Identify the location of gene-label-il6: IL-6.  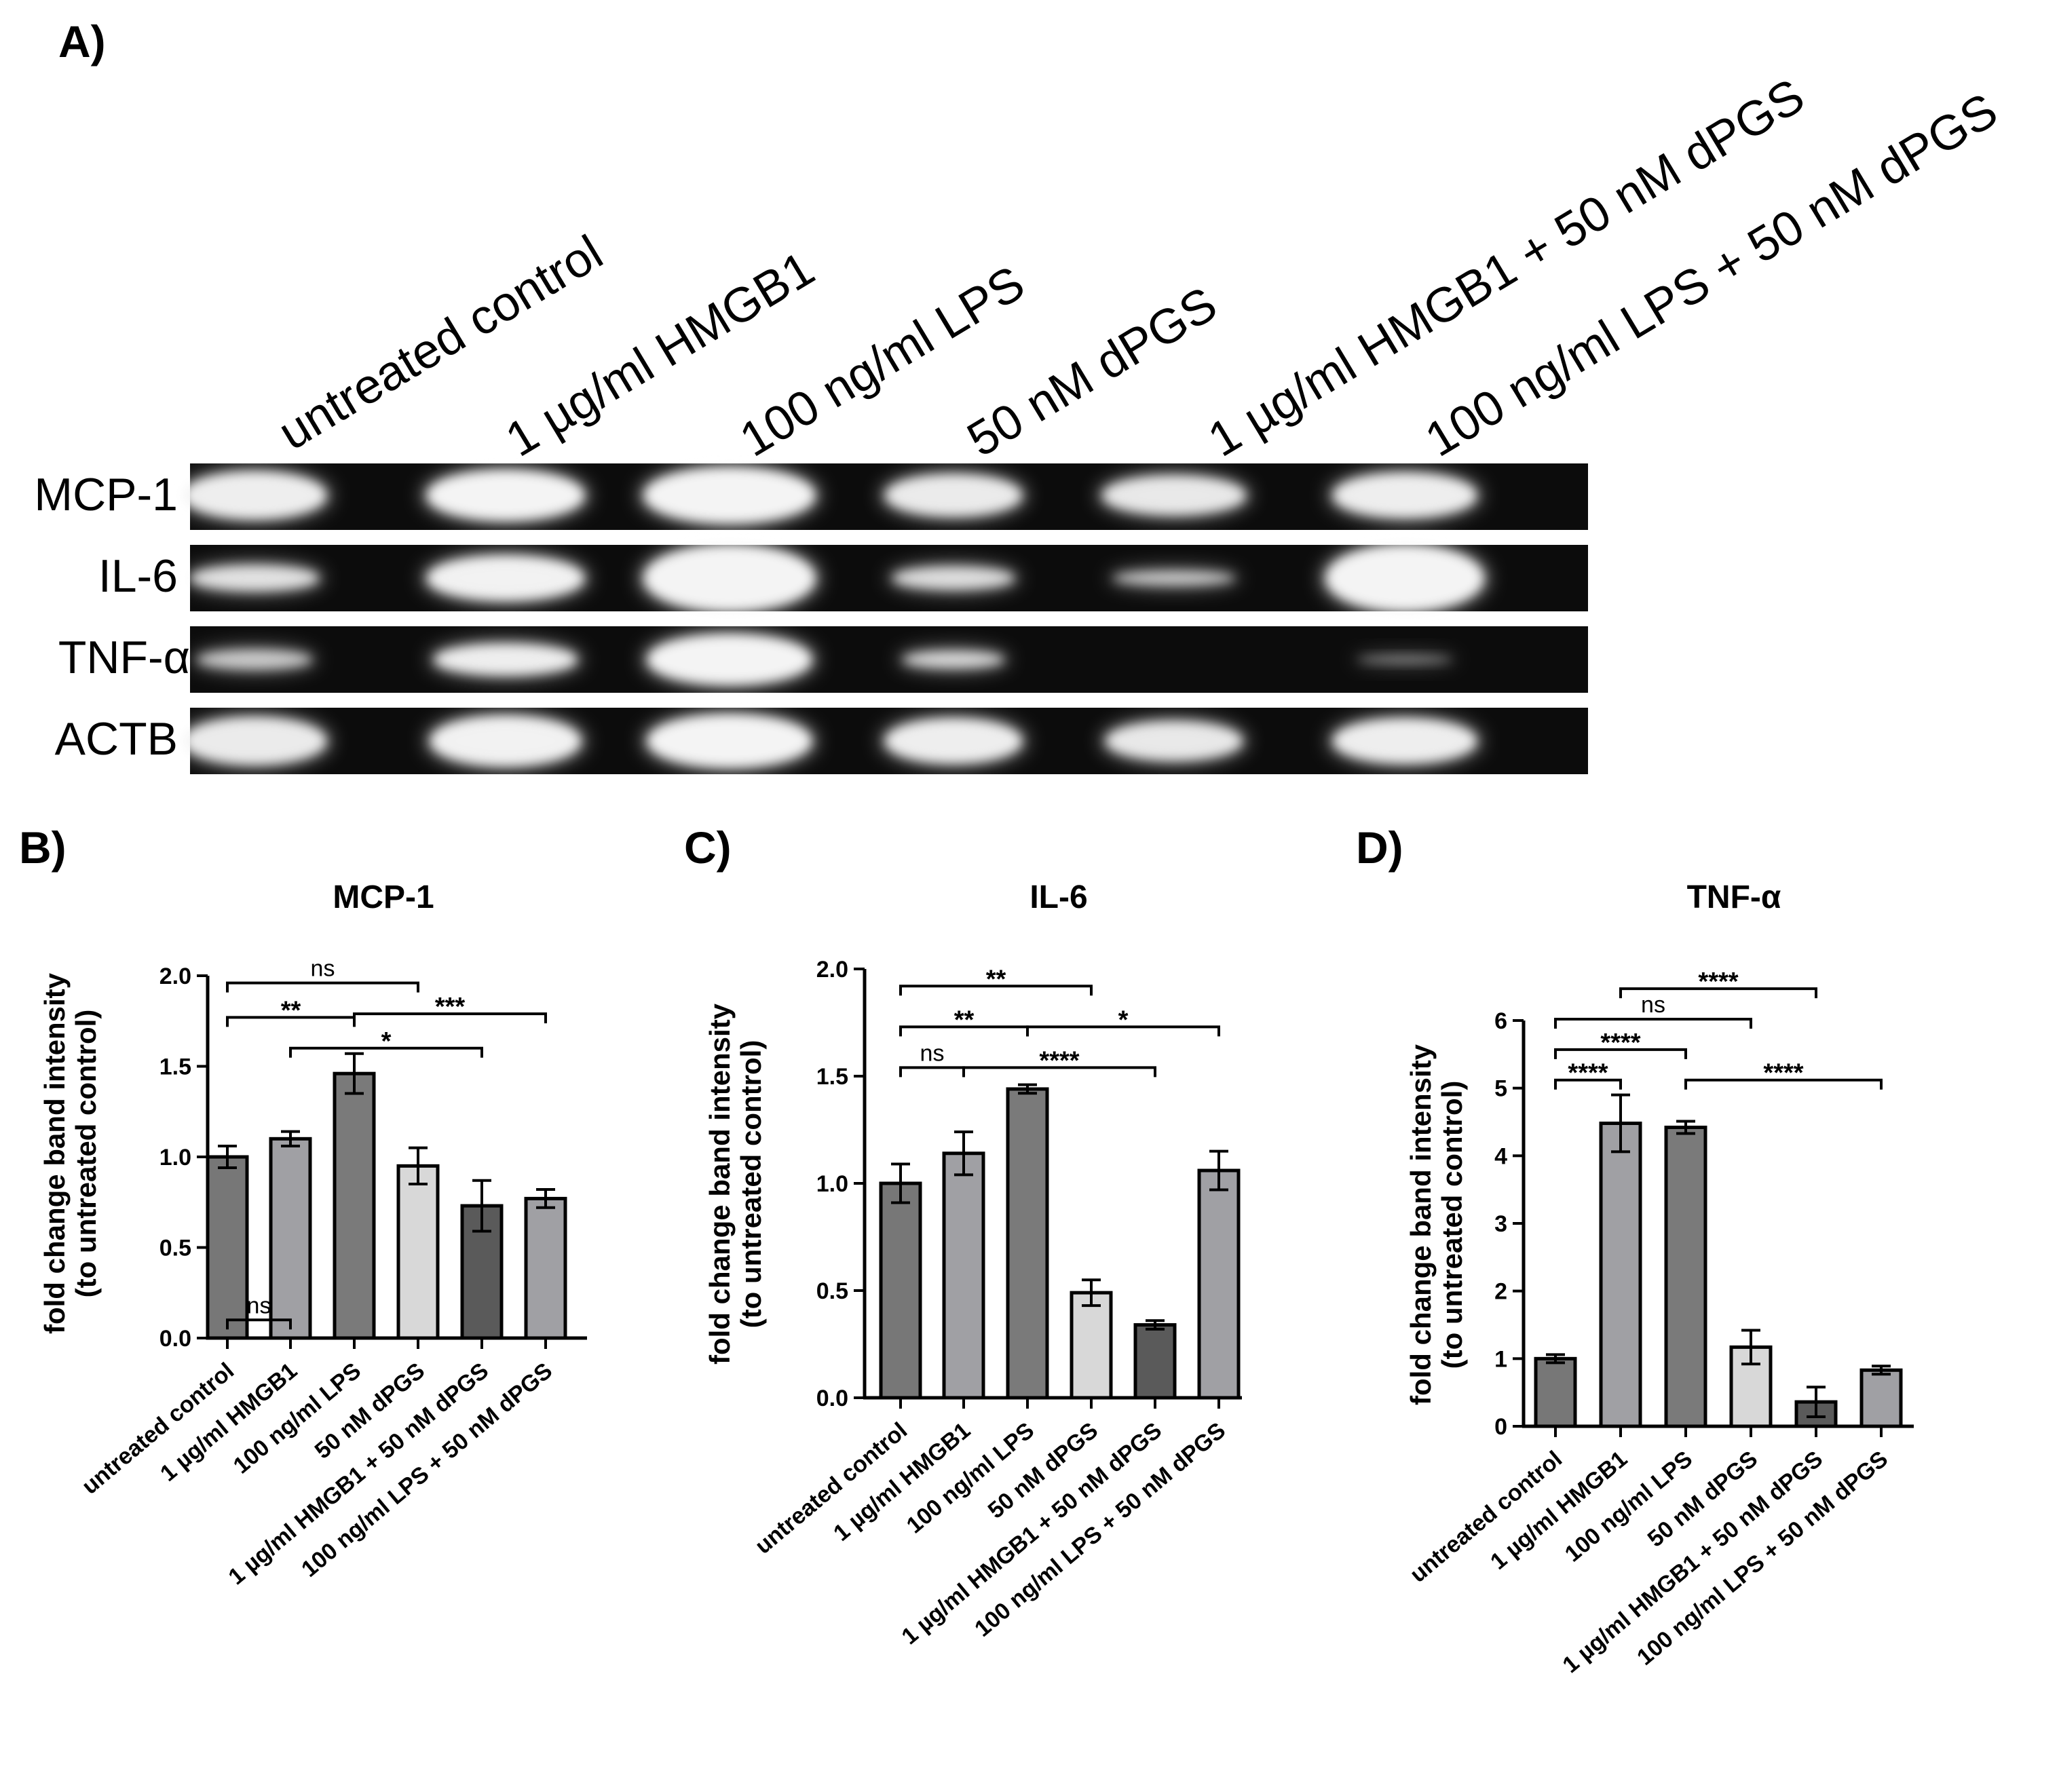
(138, 576).